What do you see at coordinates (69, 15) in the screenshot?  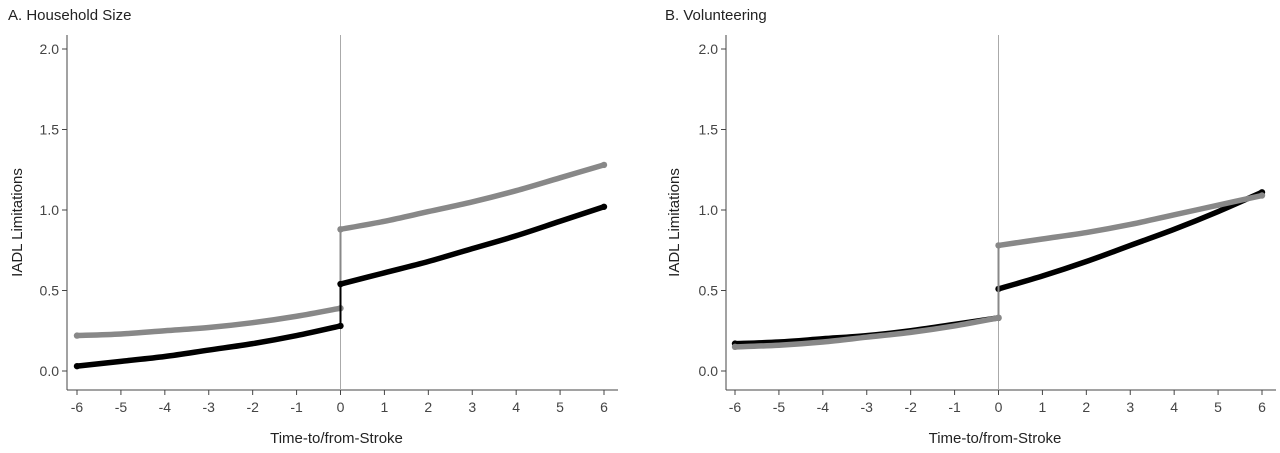 I see `panel-title: A. Household Size` at bounding box center [69, 15].